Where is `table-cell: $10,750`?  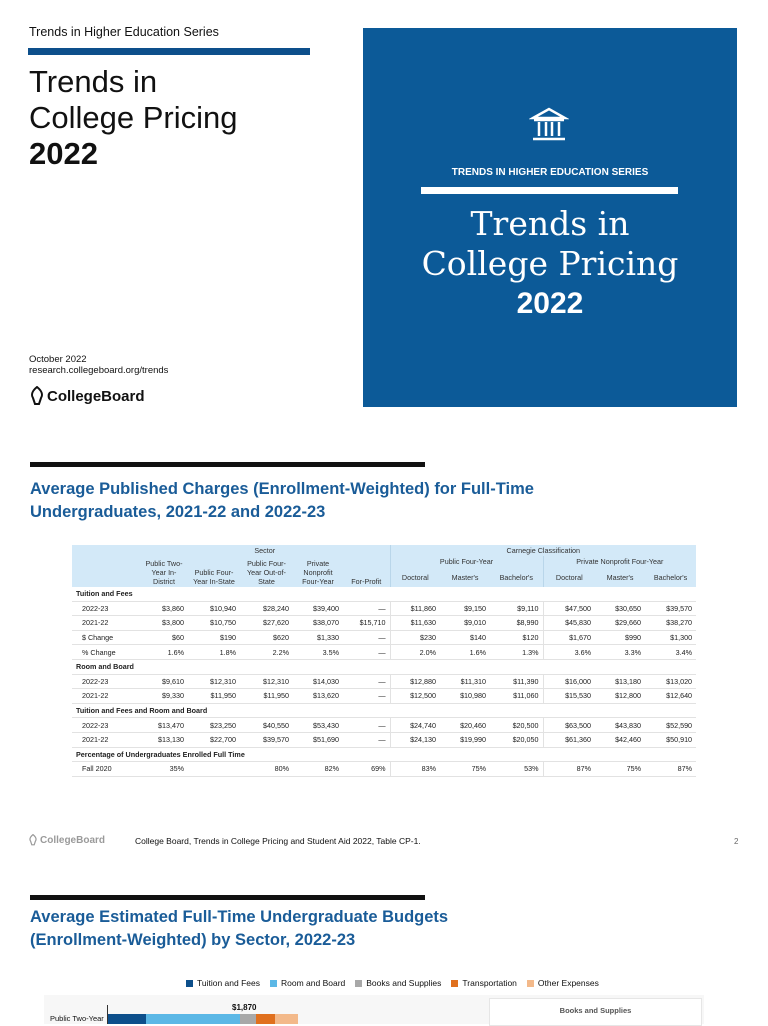 table-cell: $10,750 is located at coordinates (214, 623).